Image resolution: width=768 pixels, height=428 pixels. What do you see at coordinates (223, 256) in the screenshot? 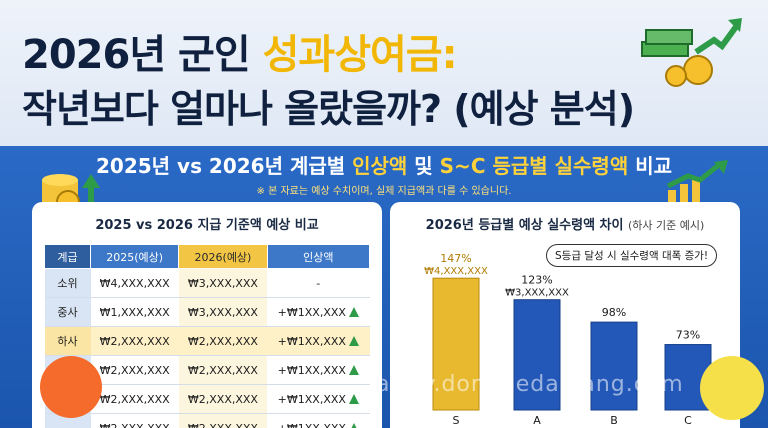
I see `col-header-2026: 2026(예상)` at bounding box center [223, 256].